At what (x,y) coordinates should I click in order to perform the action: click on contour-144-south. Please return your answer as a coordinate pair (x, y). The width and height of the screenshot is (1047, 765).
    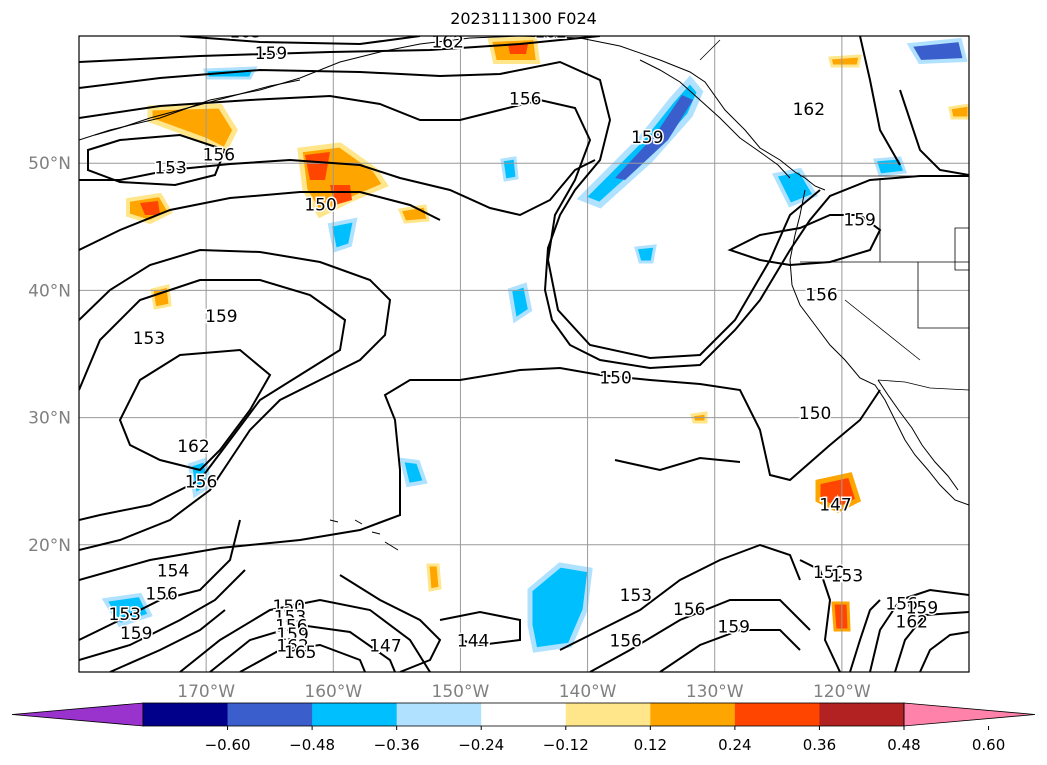
    Looking at the image, I should click on (480, 628).